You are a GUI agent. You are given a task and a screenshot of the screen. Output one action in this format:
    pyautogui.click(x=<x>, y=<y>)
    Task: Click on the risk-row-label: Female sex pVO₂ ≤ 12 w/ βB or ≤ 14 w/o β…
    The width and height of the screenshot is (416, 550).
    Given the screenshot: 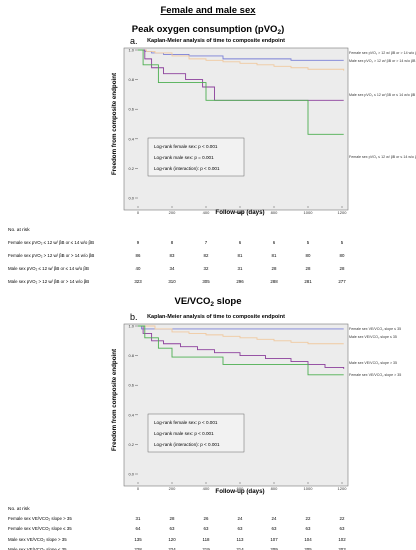 What is the action you would take?
    pyautogui.click(x=51, y=242)
    